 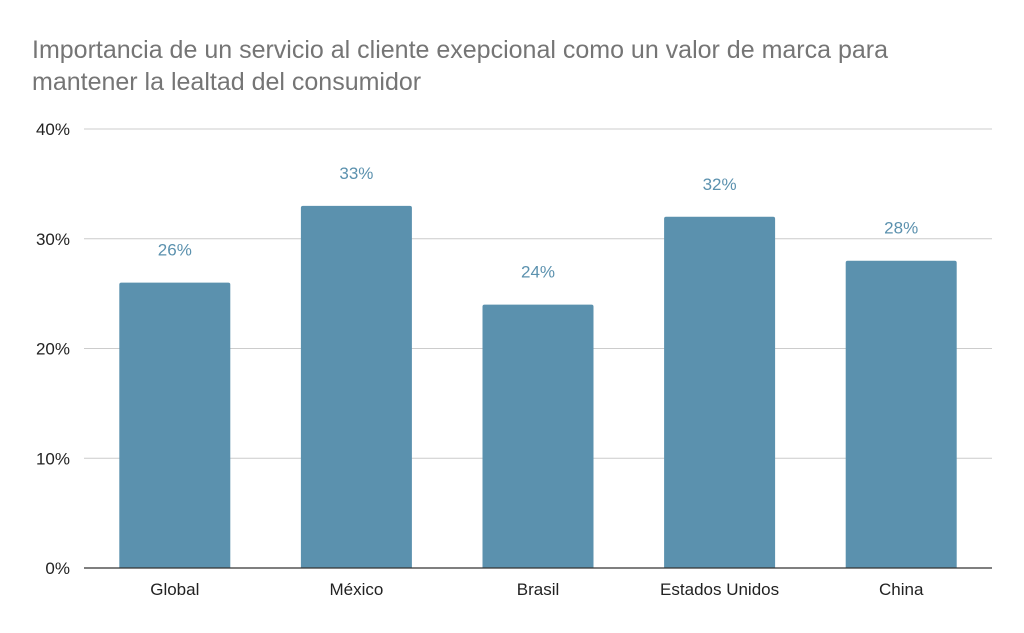 What do you see at coordinates (356, 173) in the screenshot?
I see `data-label: 33%` at bounding box center [356, 173].